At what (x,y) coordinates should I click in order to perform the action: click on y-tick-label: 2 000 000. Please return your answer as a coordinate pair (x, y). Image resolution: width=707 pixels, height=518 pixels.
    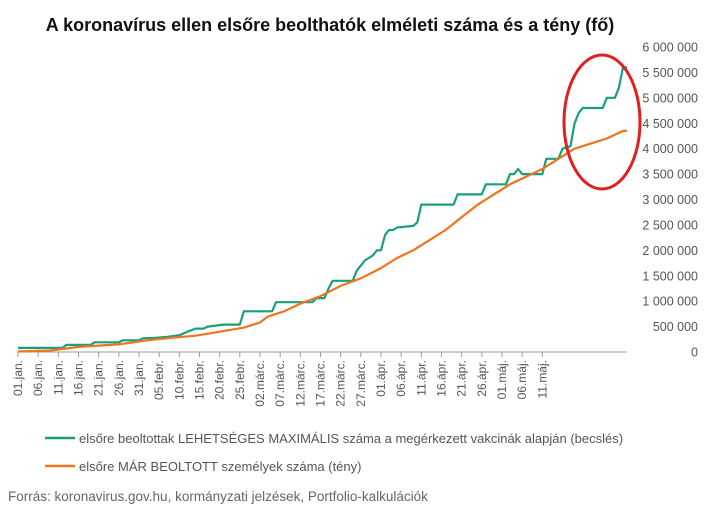
    Looking at the image, I should click on (670, 251).